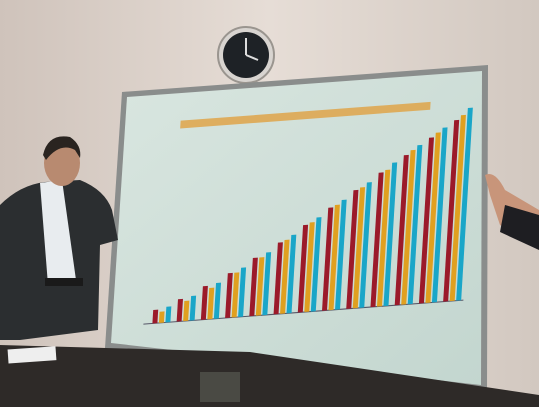 This screenshot has width=539, height=407. I want to click on title-scribble, so click(305, 115).